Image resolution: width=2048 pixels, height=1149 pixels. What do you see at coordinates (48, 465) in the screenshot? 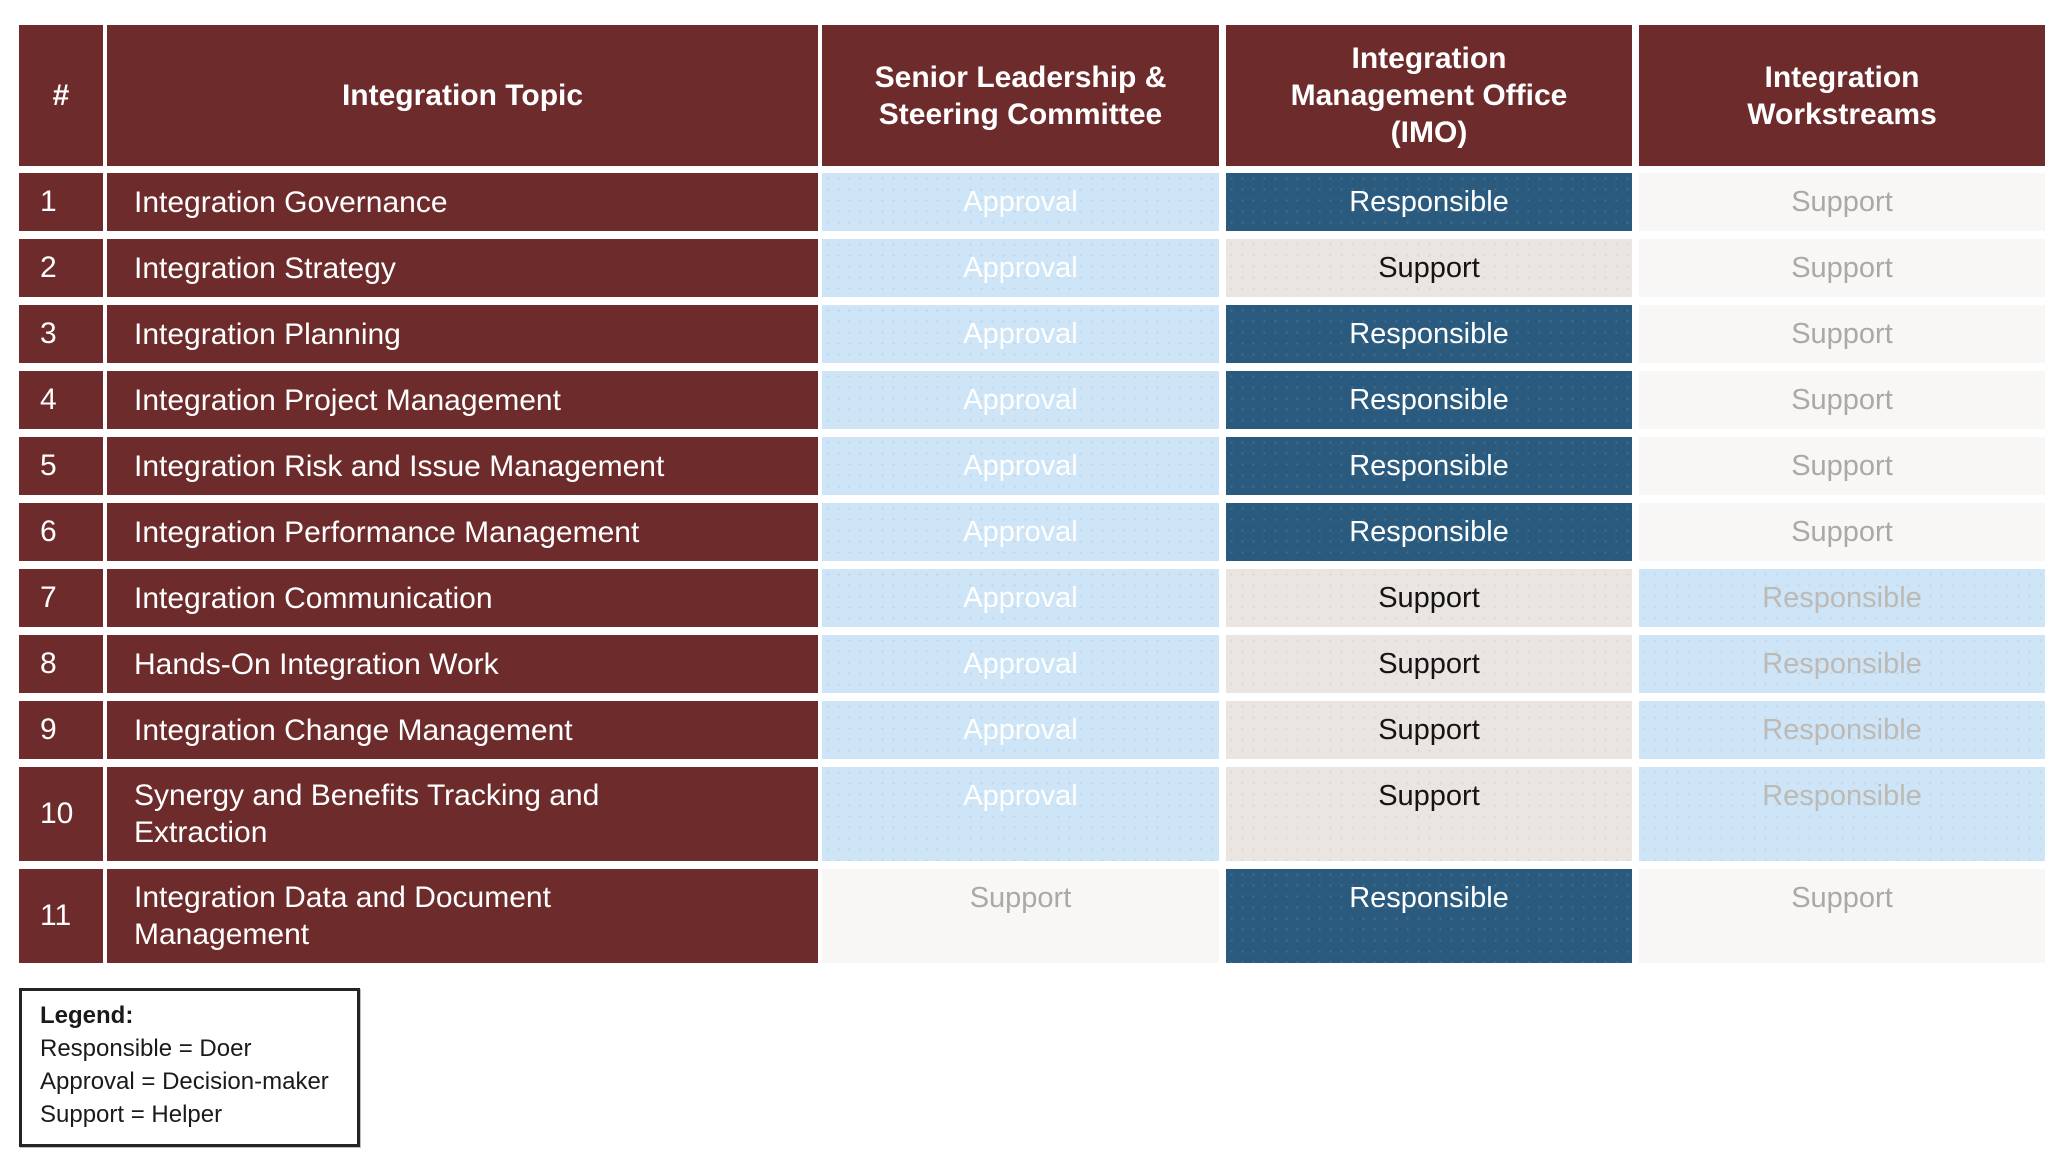
I see `row-number: 5` at bounding box center [48, 465].